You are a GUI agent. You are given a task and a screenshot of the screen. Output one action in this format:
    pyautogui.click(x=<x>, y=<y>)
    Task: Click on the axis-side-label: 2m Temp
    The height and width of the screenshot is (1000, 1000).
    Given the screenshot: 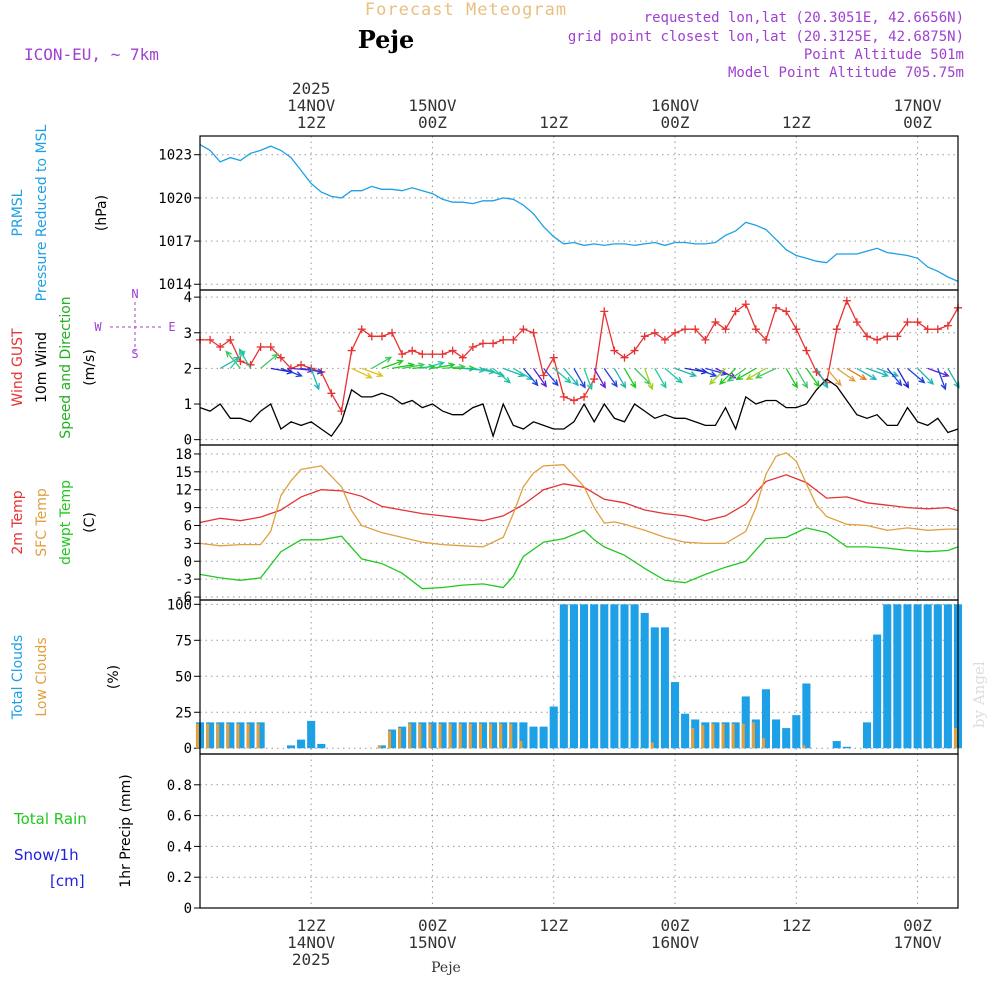 What is the action you would take?
    pyautogui.click(x=18, y=522)
    